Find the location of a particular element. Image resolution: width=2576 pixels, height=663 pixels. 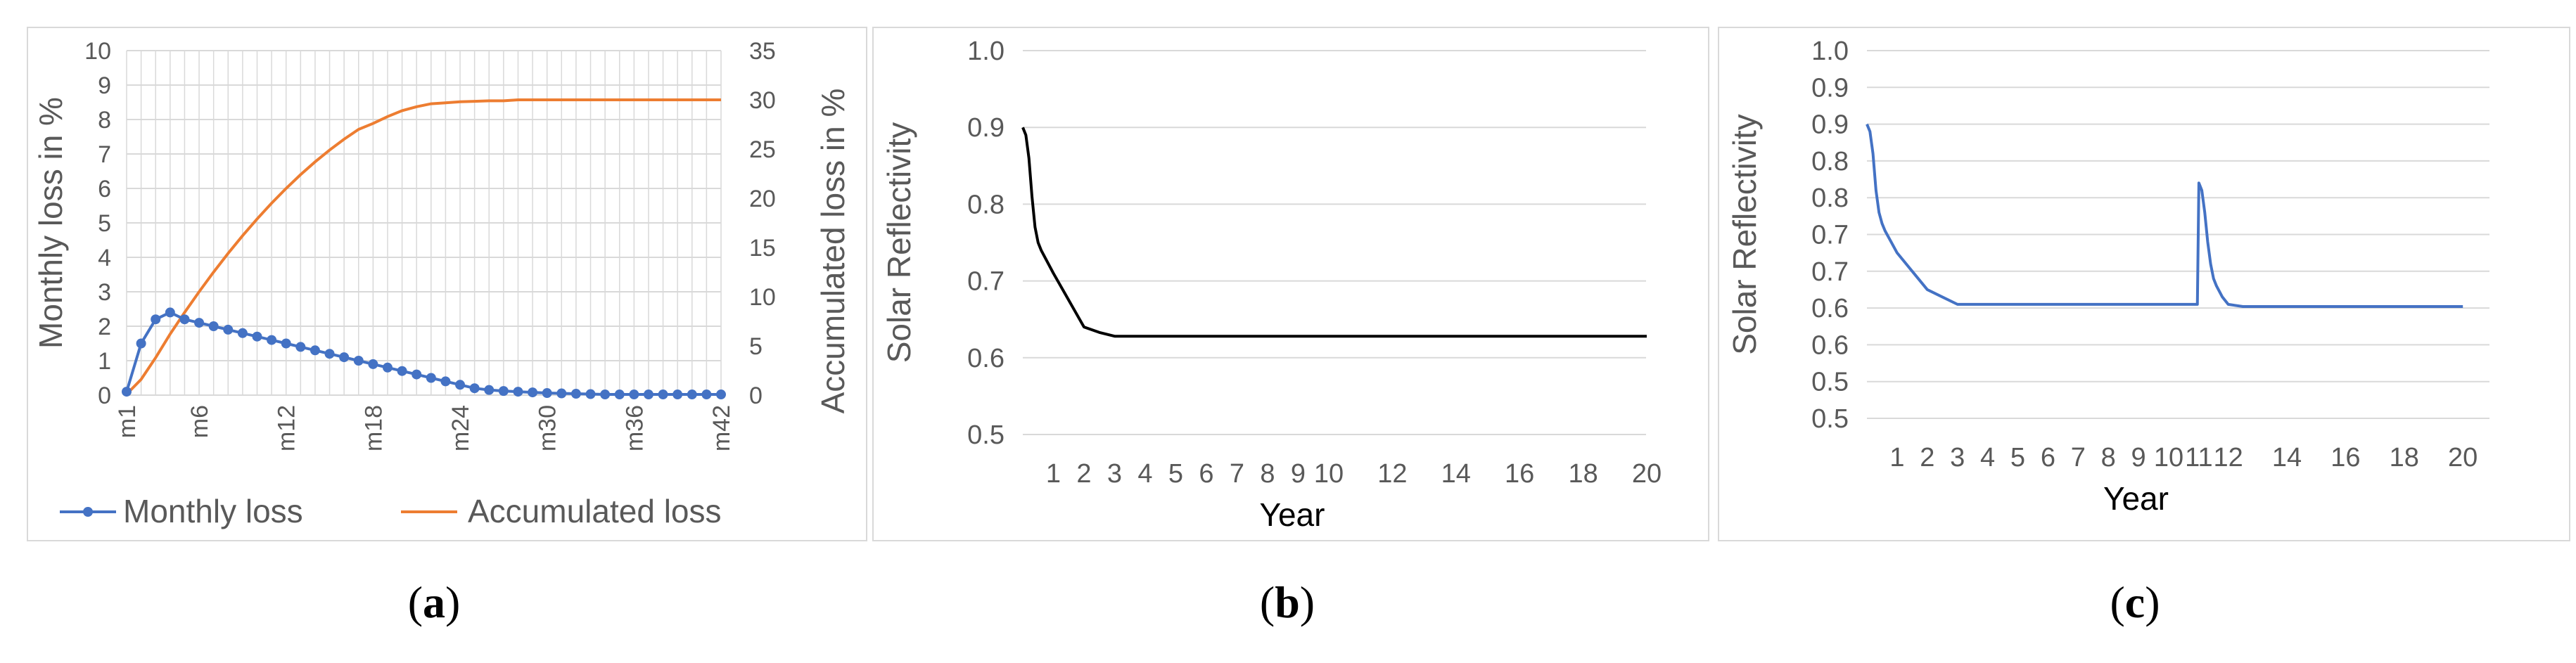

y-right-tick-label: 20 is located at coordinates (762, 199).